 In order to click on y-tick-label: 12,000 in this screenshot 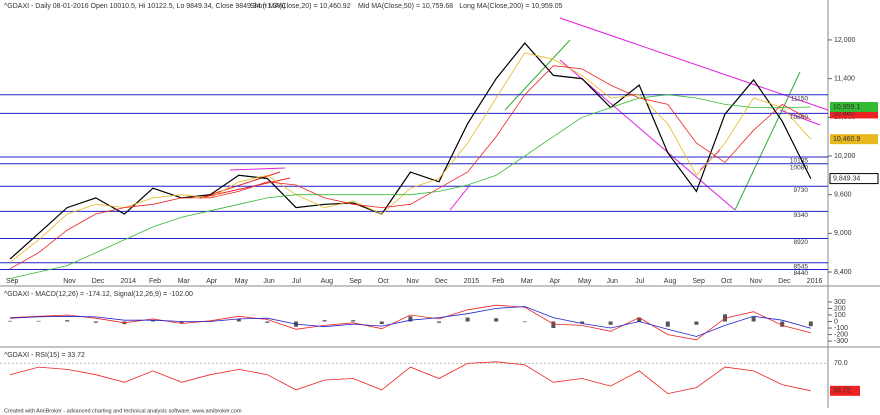, I will do `click(845, 40)`.